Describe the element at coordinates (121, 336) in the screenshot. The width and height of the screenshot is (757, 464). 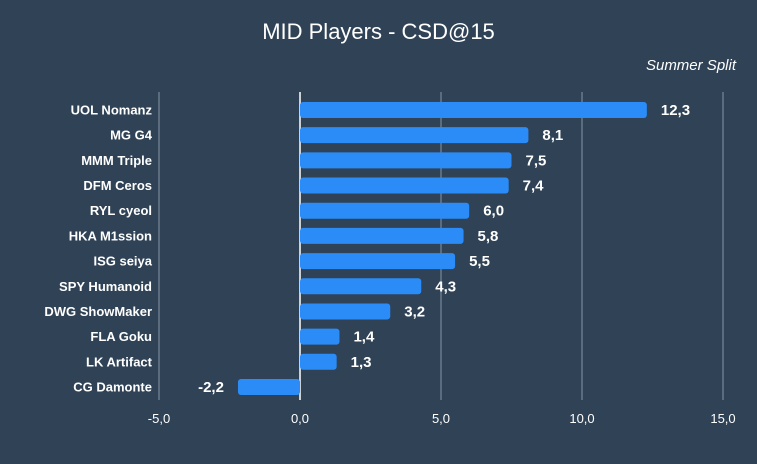
I see `category-label: FLA Goku` at that location.